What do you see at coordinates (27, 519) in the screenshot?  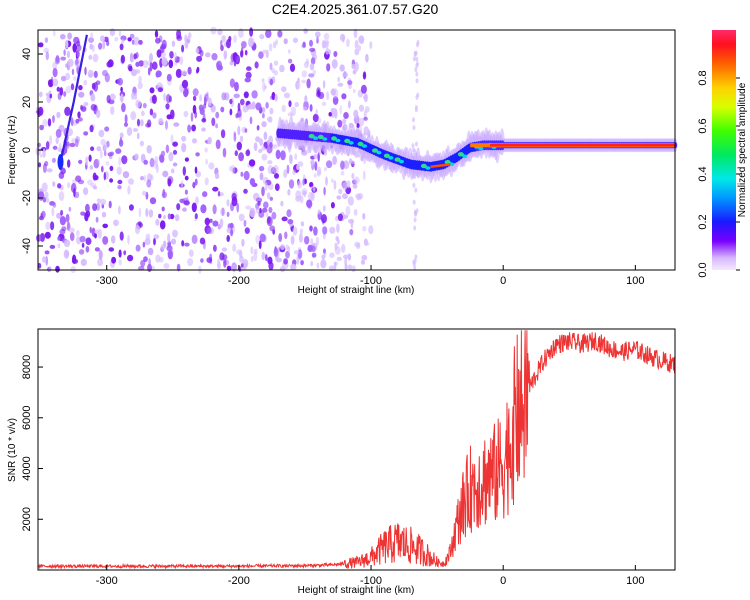 I see `snr-y-tick-label: 2000` at bounding box center [27, 519].